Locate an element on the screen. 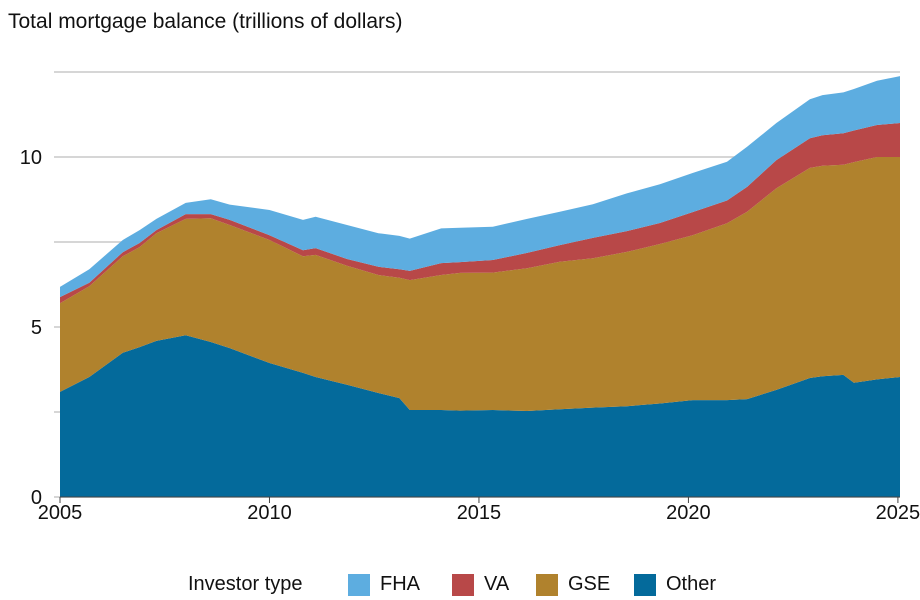 This screenshot has width=920, height=600. legend-swatch-other is located at coordinates (645, 585).